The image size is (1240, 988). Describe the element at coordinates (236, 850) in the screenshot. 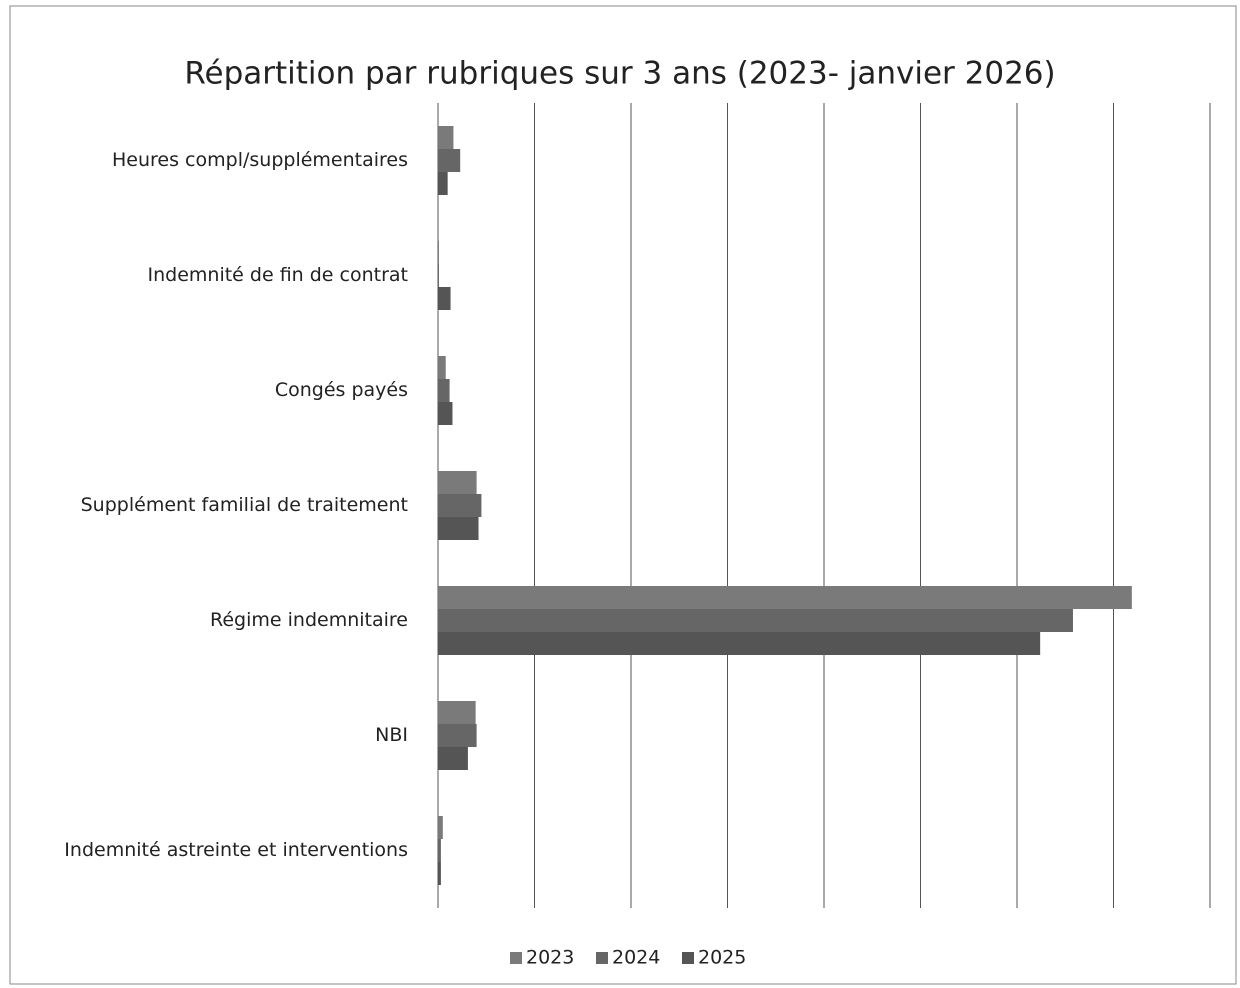

I see `y-tick-label: Indemnité astreinte et interventions` at that location.